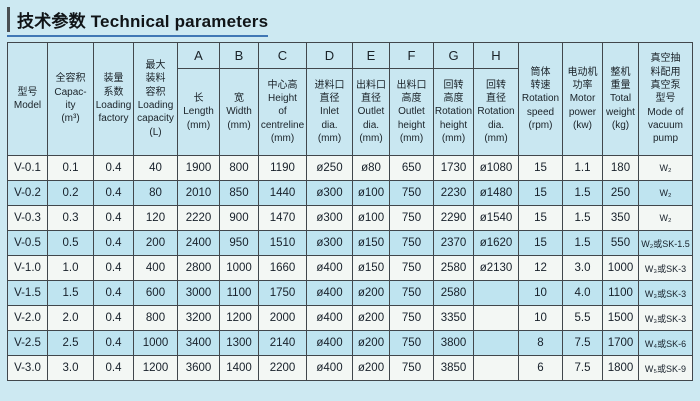 The image size is (700, 401). I want to click on table-cell: 3850, so click(453, 368).